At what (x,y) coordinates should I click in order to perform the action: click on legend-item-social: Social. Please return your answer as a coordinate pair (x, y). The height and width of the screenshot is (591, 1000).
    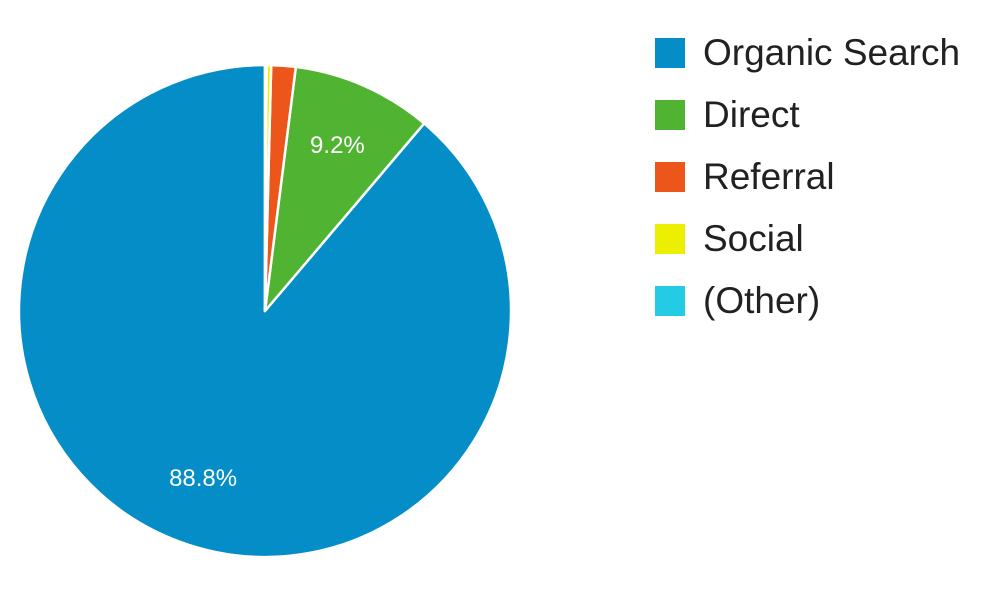
    Looking at the image, I should click on (807, 239).